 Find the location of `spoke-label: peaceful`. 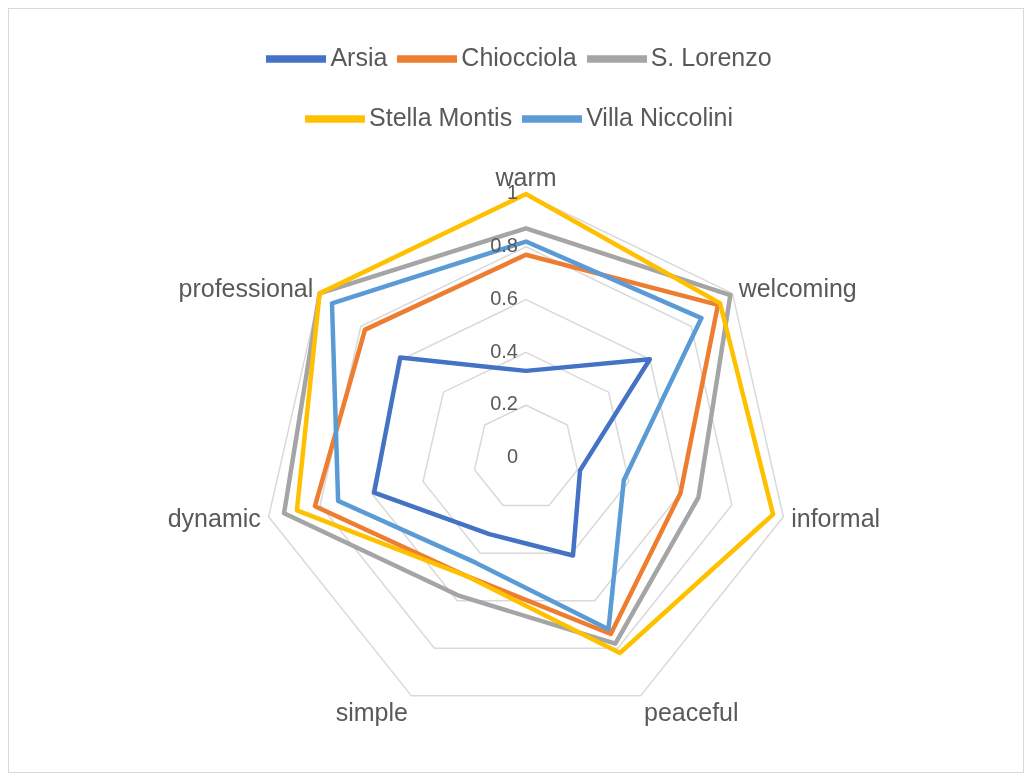

spoke-label: peaceful is located at coordinates (691, 711).